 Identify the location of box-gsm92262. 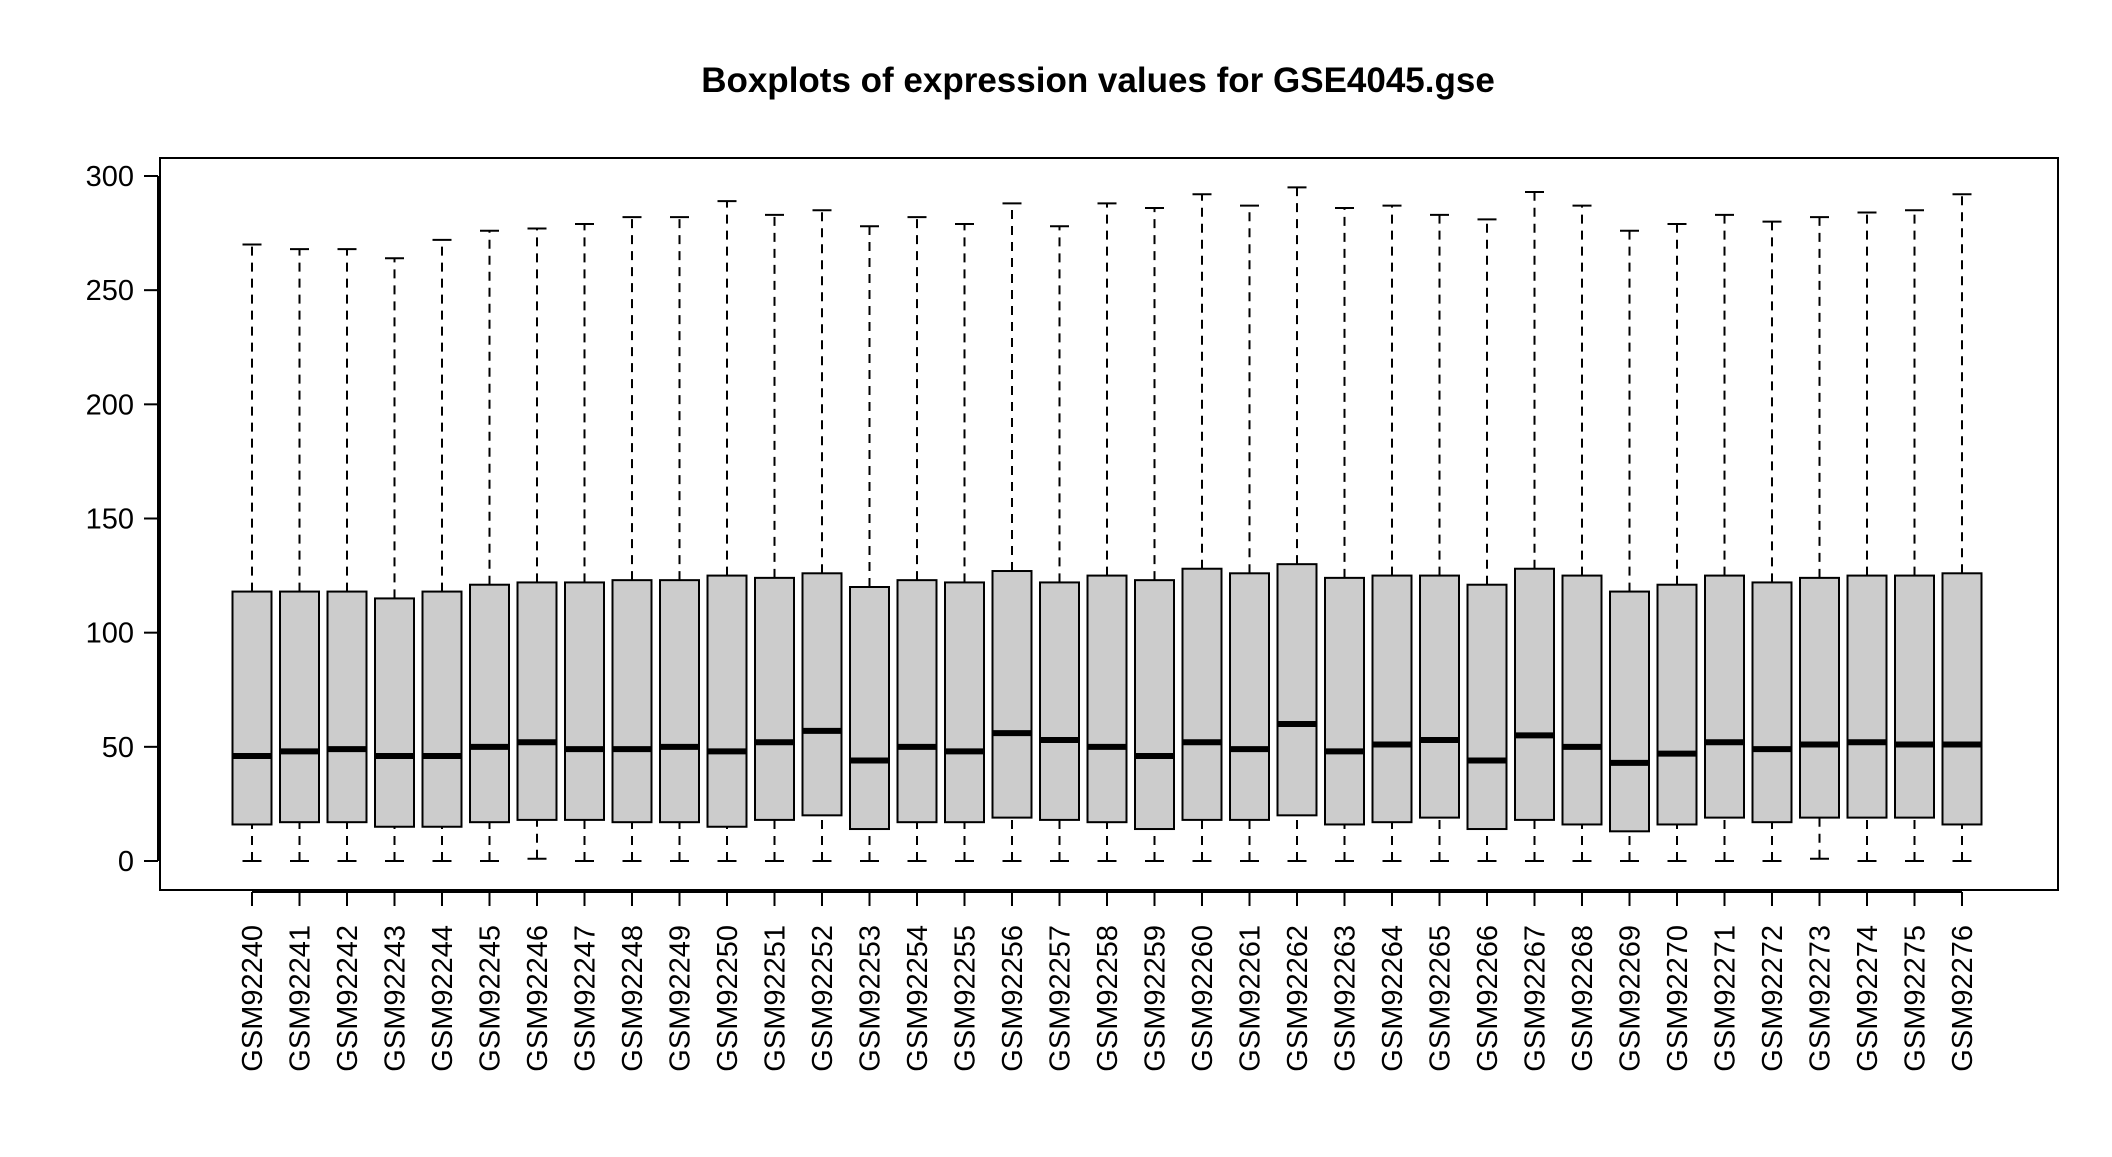
(1297, 524).